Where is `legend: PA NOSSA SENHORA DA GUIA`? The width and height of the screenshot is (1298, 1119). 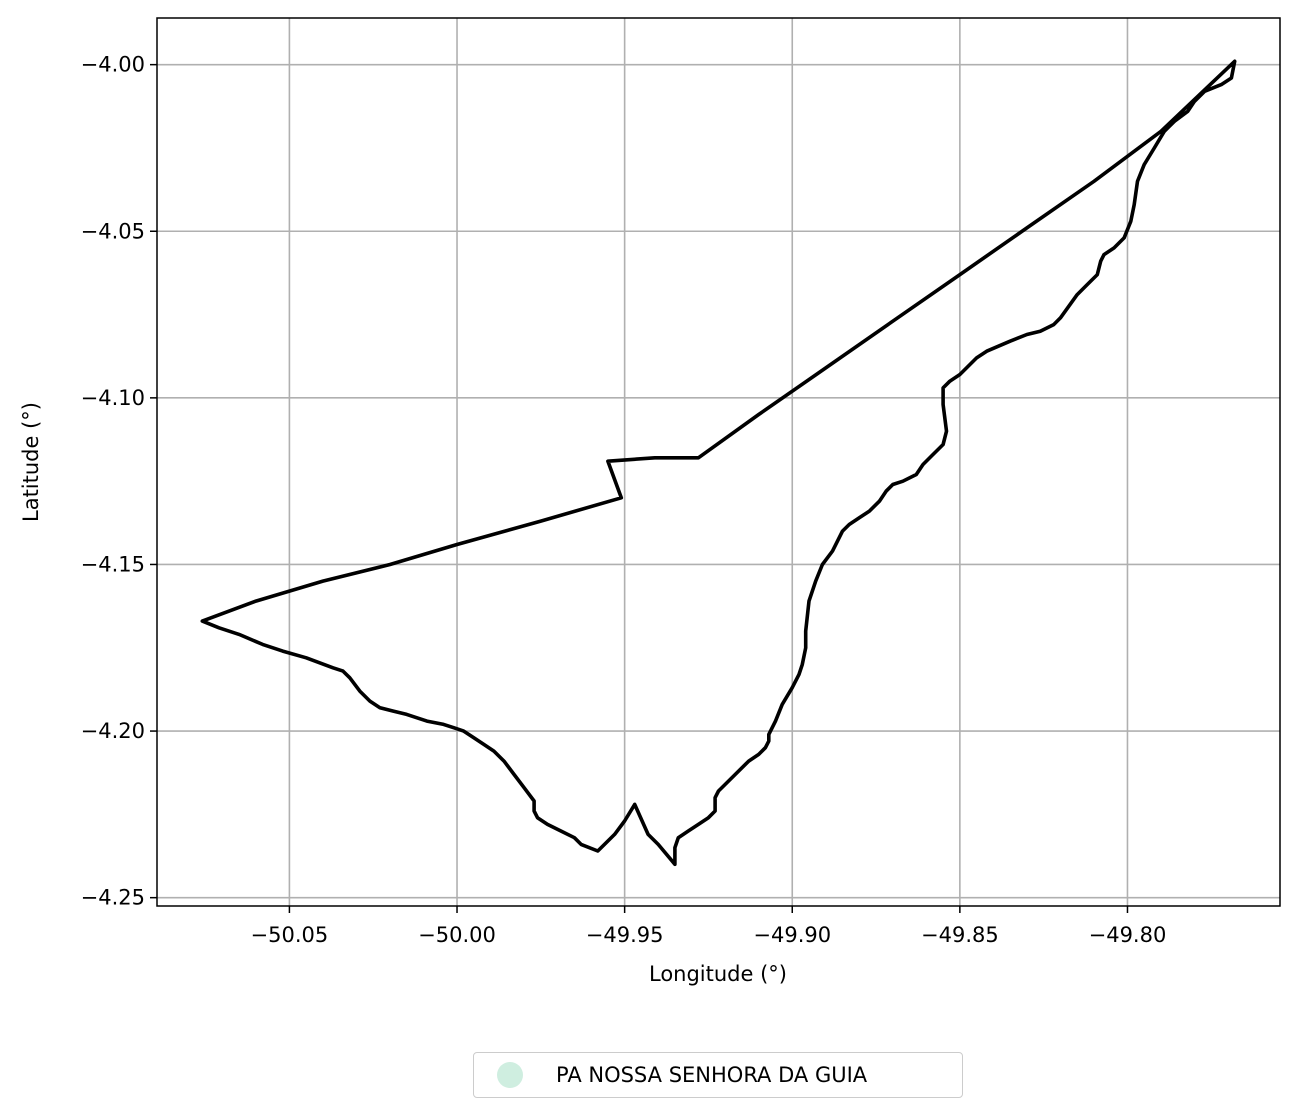 legend: PA NOSSA SENHORA DA GUIA is located at coordinates (718, 1075).